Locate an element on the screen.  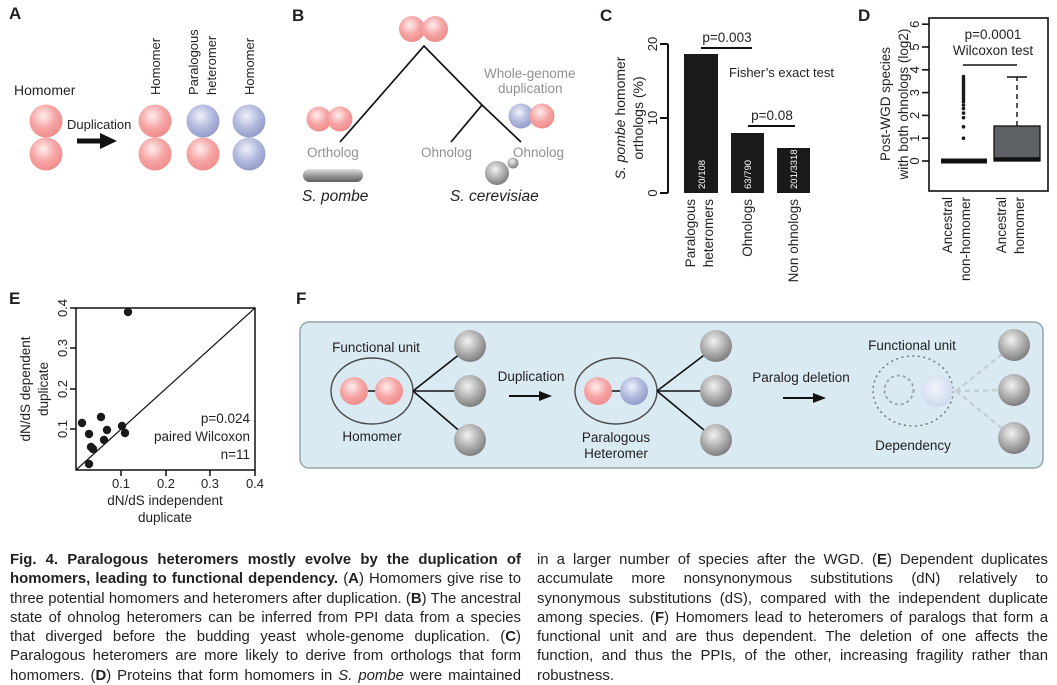
e-y-tick-1: 0.1 is located at coordinates (62, 429).